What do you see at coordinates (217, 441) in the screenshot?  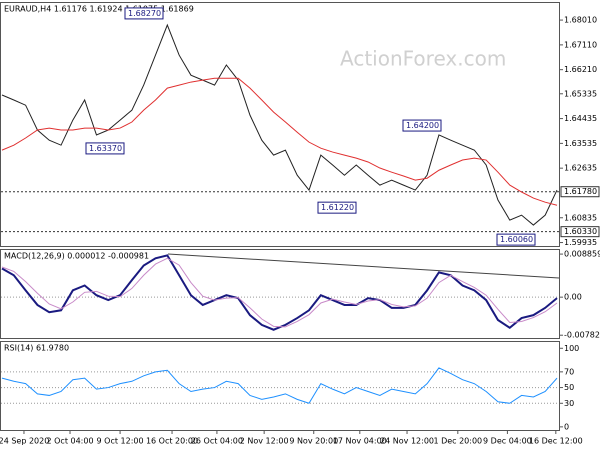 I see `x-tick-label: 26 Oct 04:00` at bounding box center [217, 441].